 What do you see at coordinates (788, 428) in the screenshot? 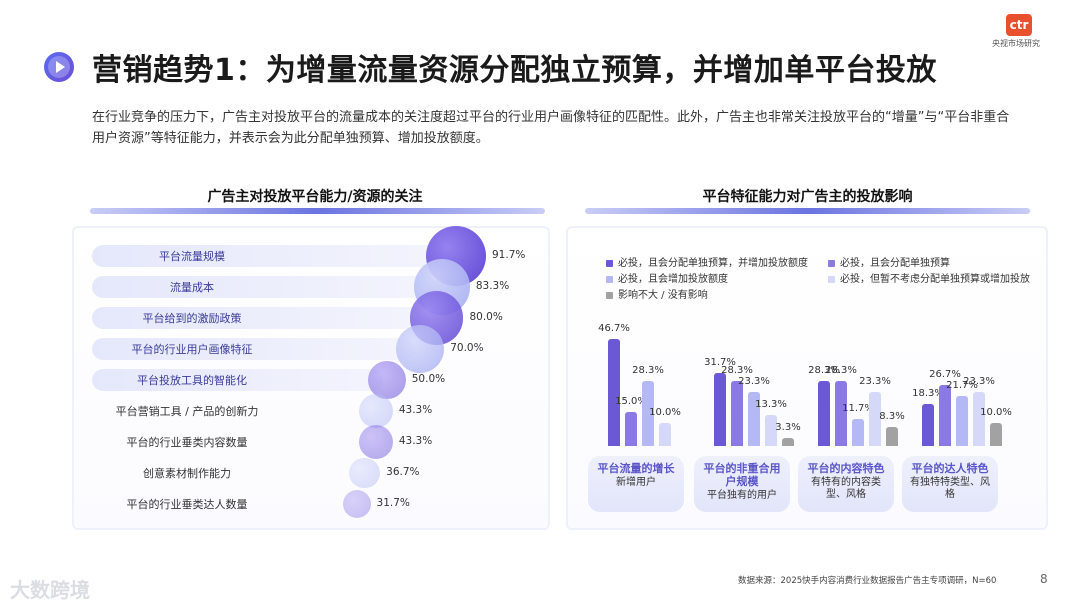
I see `bar-value-label: 3.3%` at bounding box center [788, 428].